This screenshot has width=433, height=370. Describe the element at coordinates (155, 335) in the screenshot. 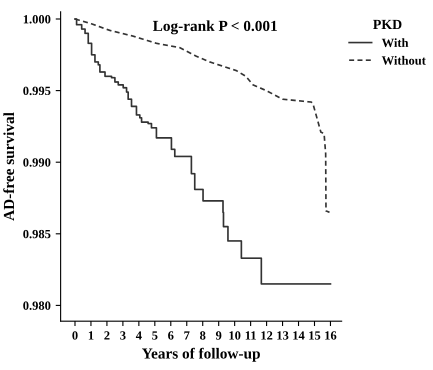

I see `x-tick-label: 5` at that location.